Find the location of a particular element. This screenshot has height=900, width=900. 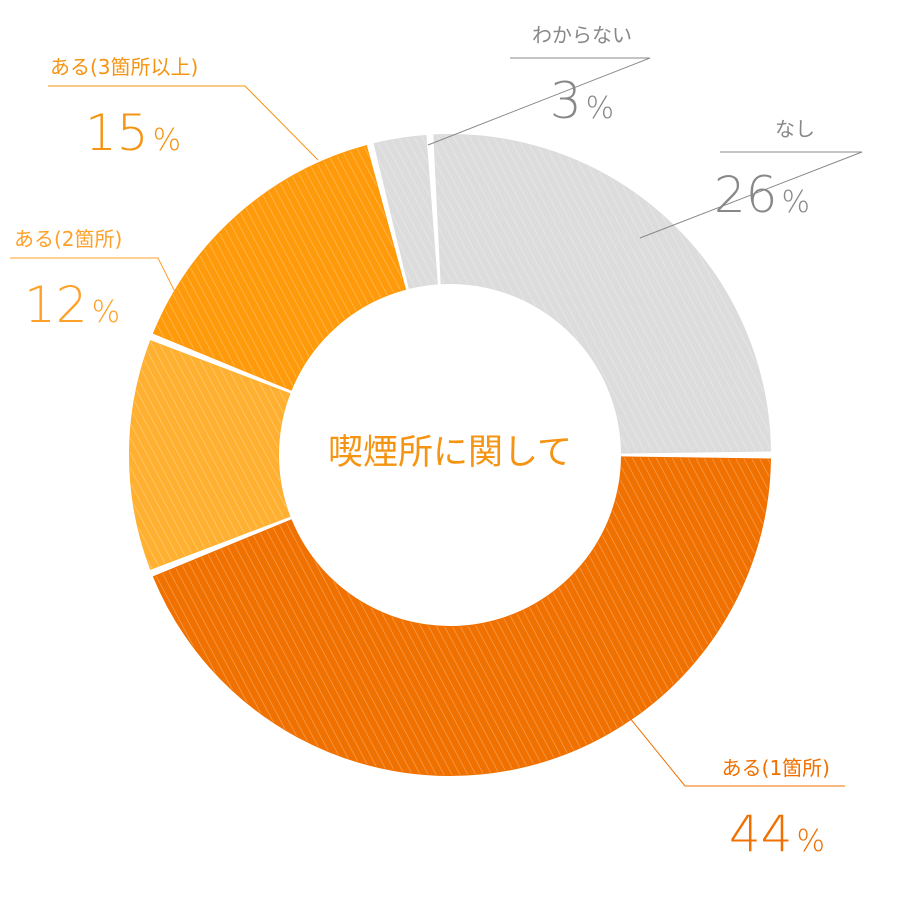

center-label: 喫煙所に関して is located at coordinates (450, 453).